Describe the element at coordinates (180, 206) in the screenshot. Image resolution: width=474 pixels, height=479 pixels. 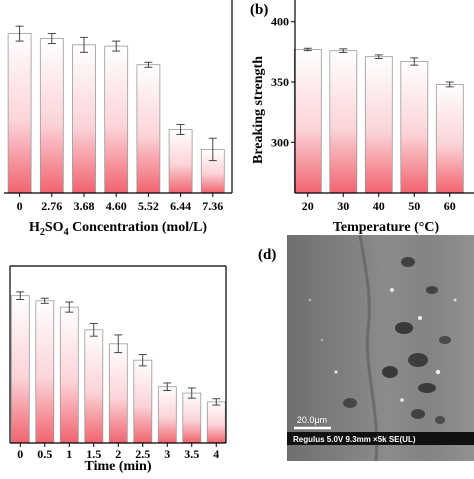
I see `concentration-x-tick-label: 6.44` at that location.